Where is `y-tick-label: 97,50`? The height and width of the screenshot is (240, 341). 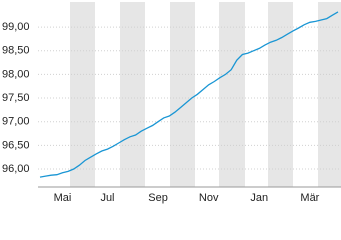
y-tick-label: 97,50 is located at coordinates (16, 98).